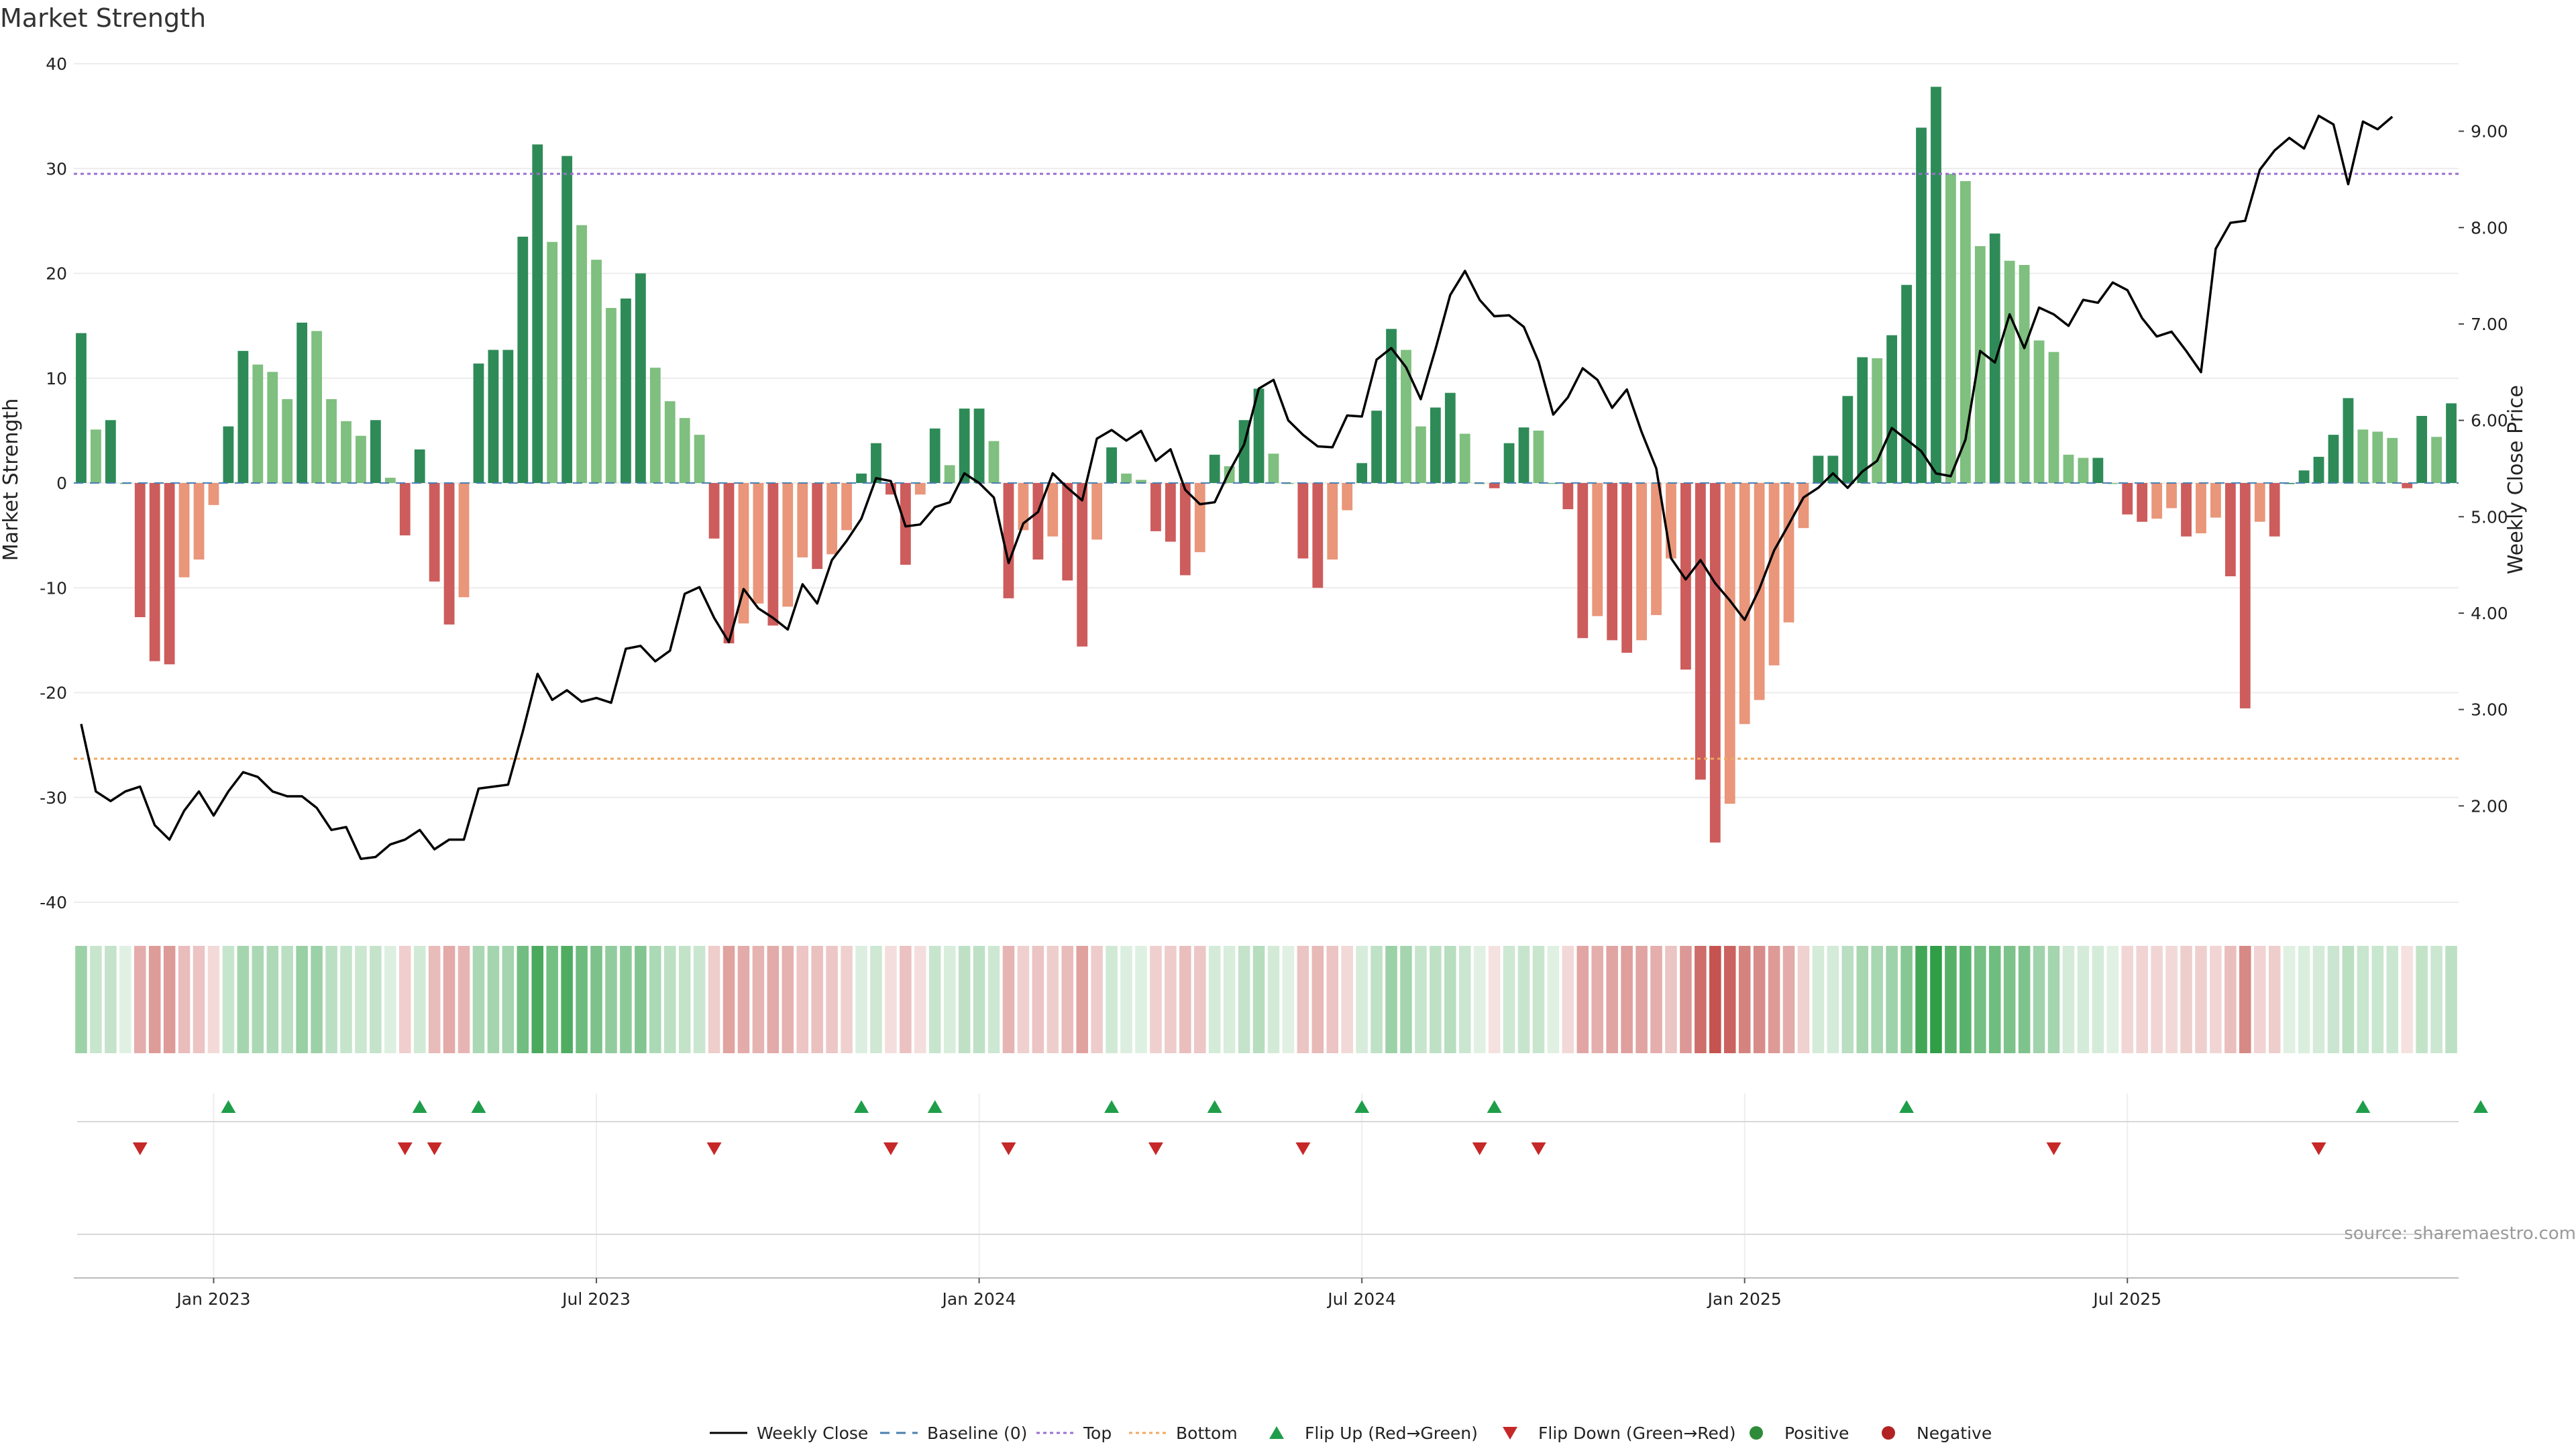 This screenshot has height=1449, width=2576. What do you see at coordinates (2489, 517) in the screenshot?
I see `y2-tick-label: 5.00` at bounding box center [2489, 517].